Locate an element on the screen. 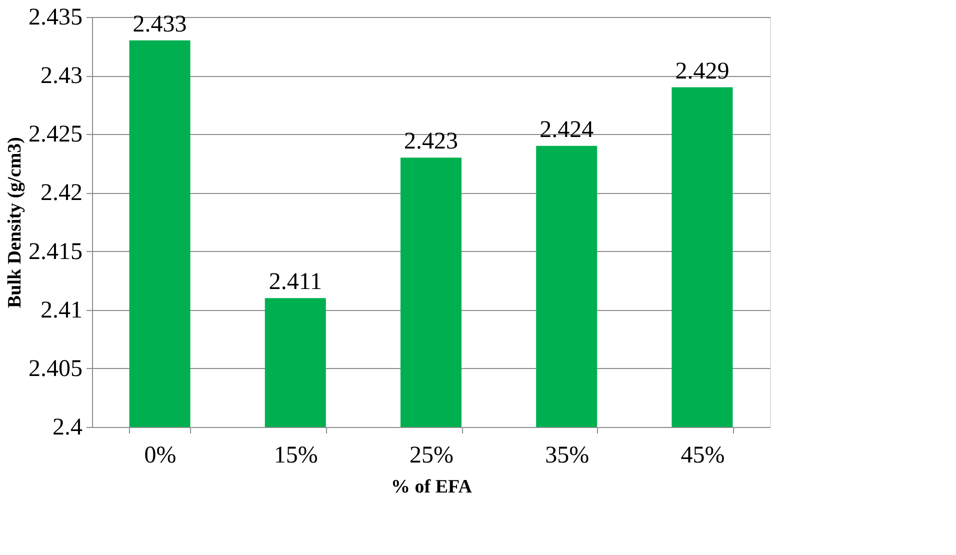  data-label: 2.433 is located at coordinates (159, 24).